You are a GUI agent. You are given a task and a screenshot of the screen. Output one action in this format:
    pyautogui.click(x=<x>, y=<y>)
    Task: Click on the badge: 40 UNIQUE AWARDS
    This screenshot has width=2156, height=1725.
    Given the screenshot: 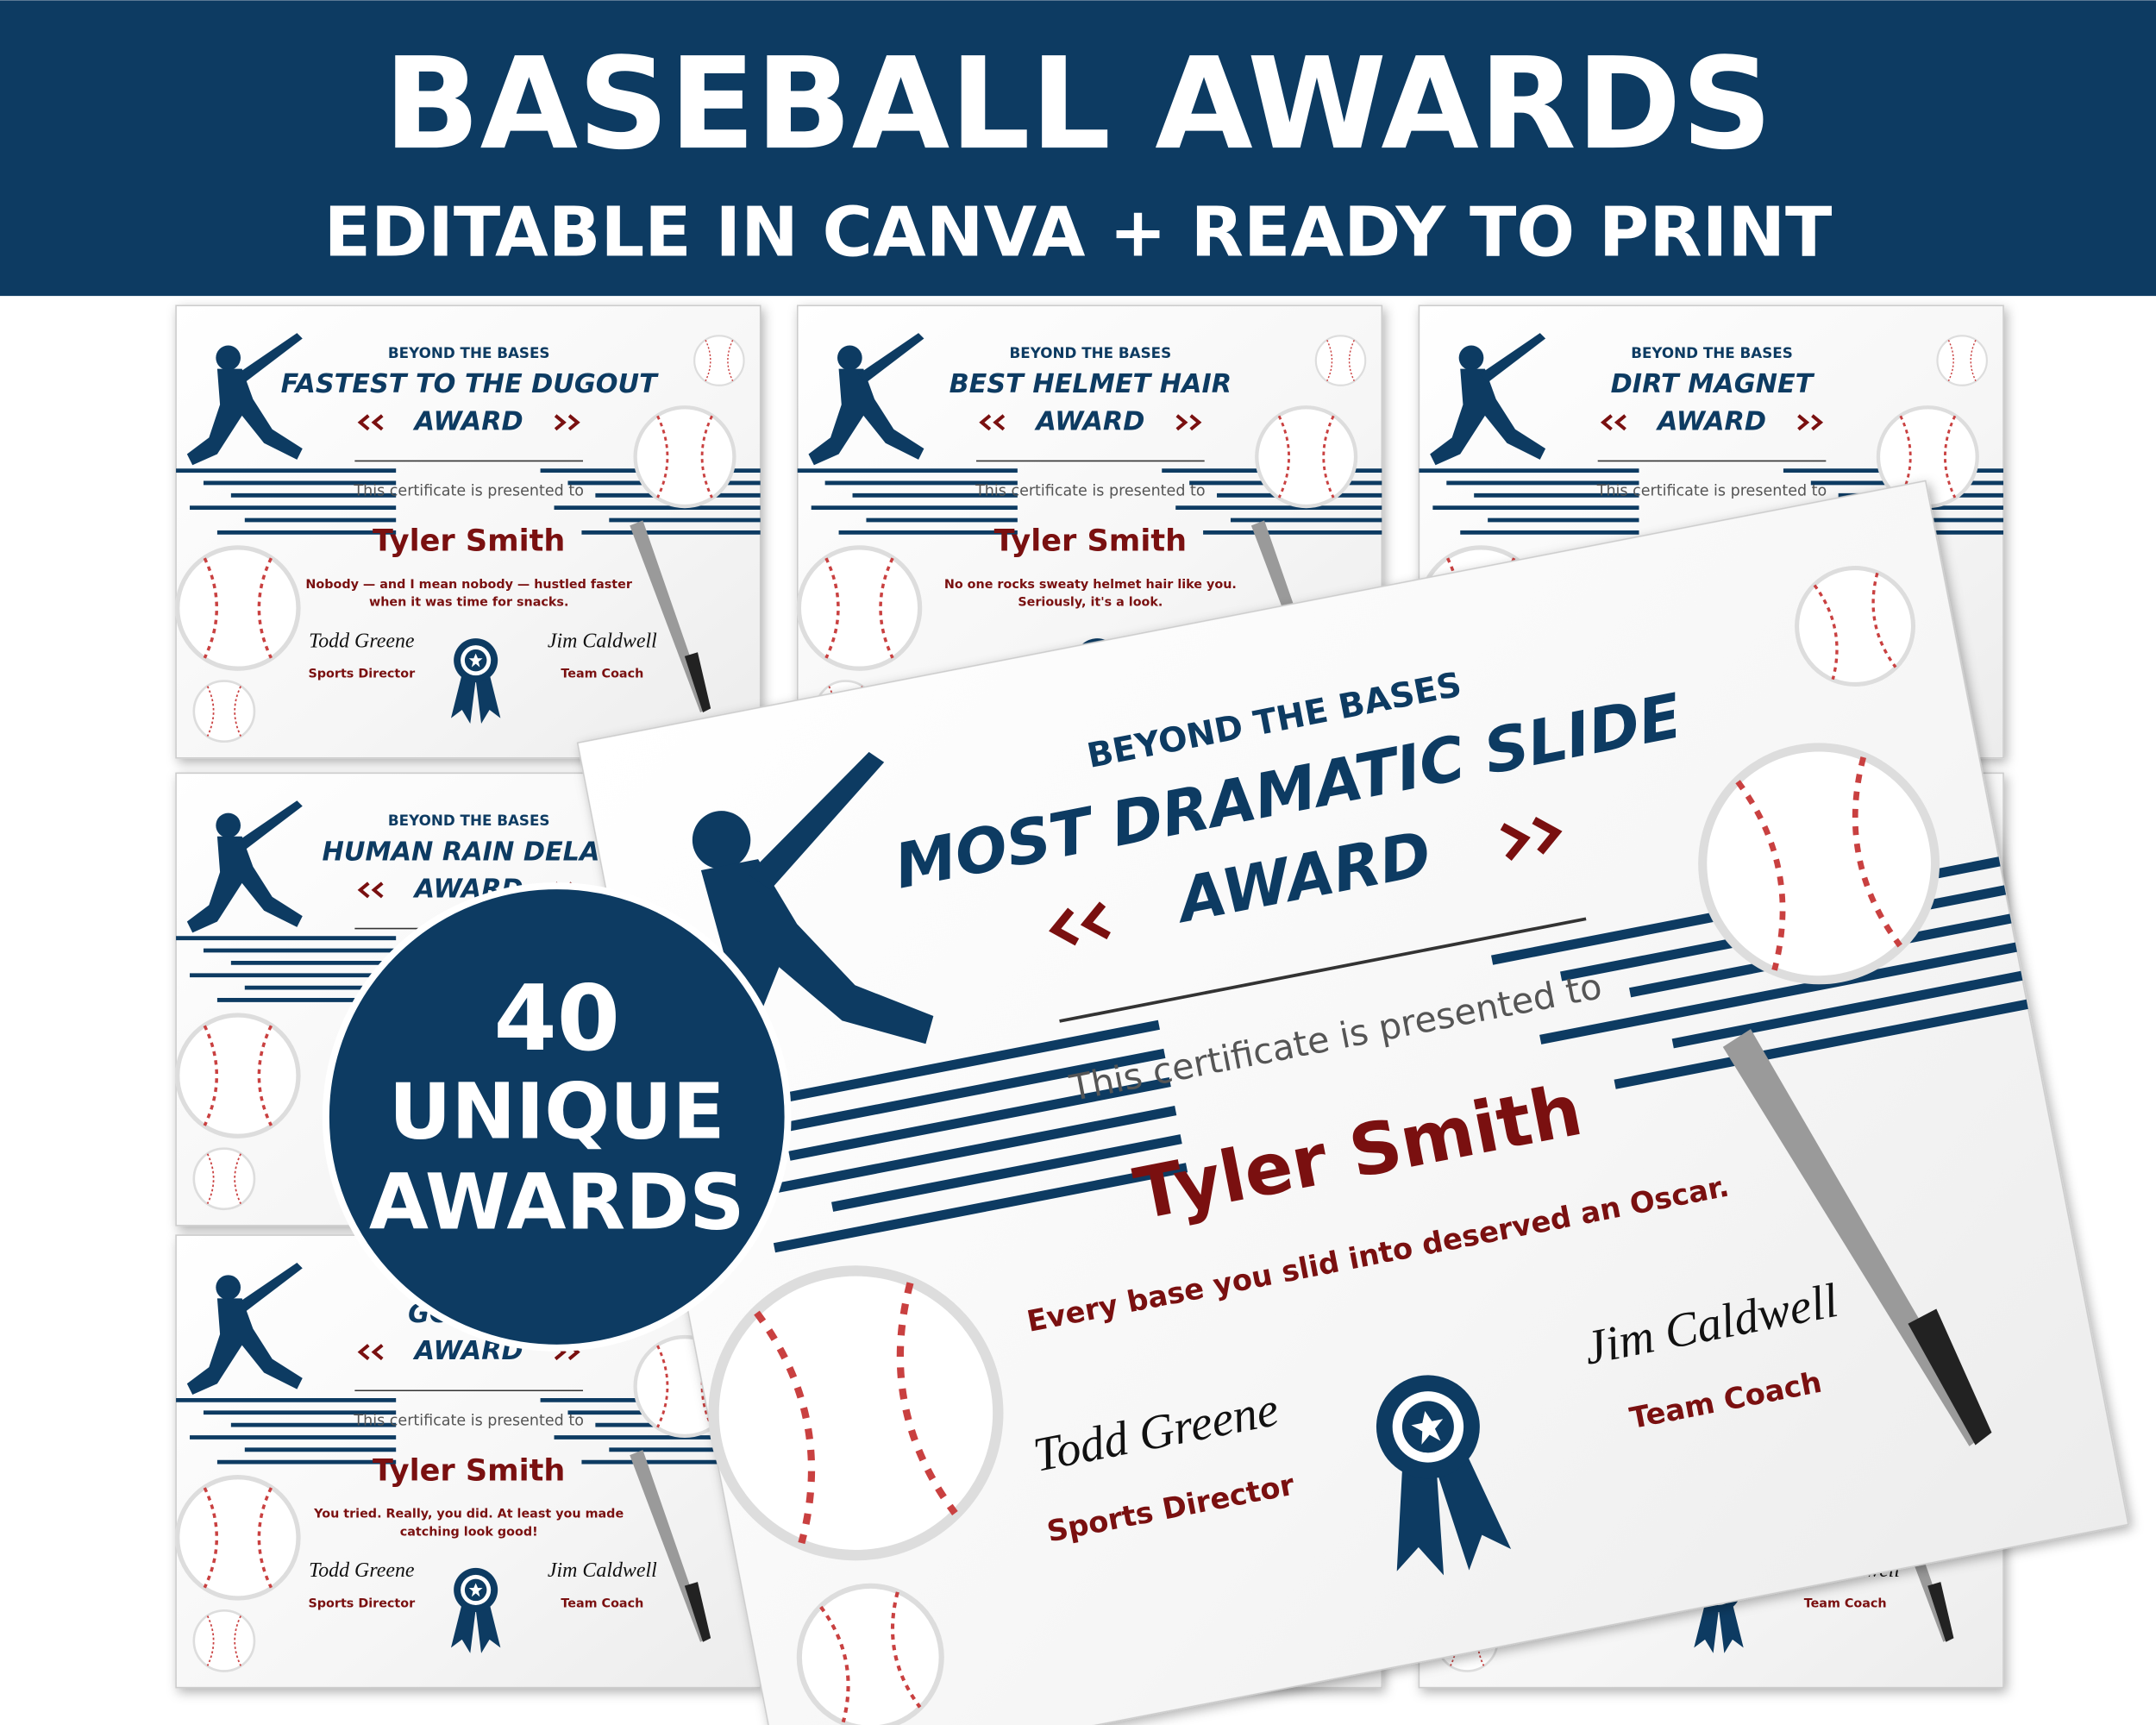 What is the action you would take?
    pyautogui.click(x=557, y=1117)
    